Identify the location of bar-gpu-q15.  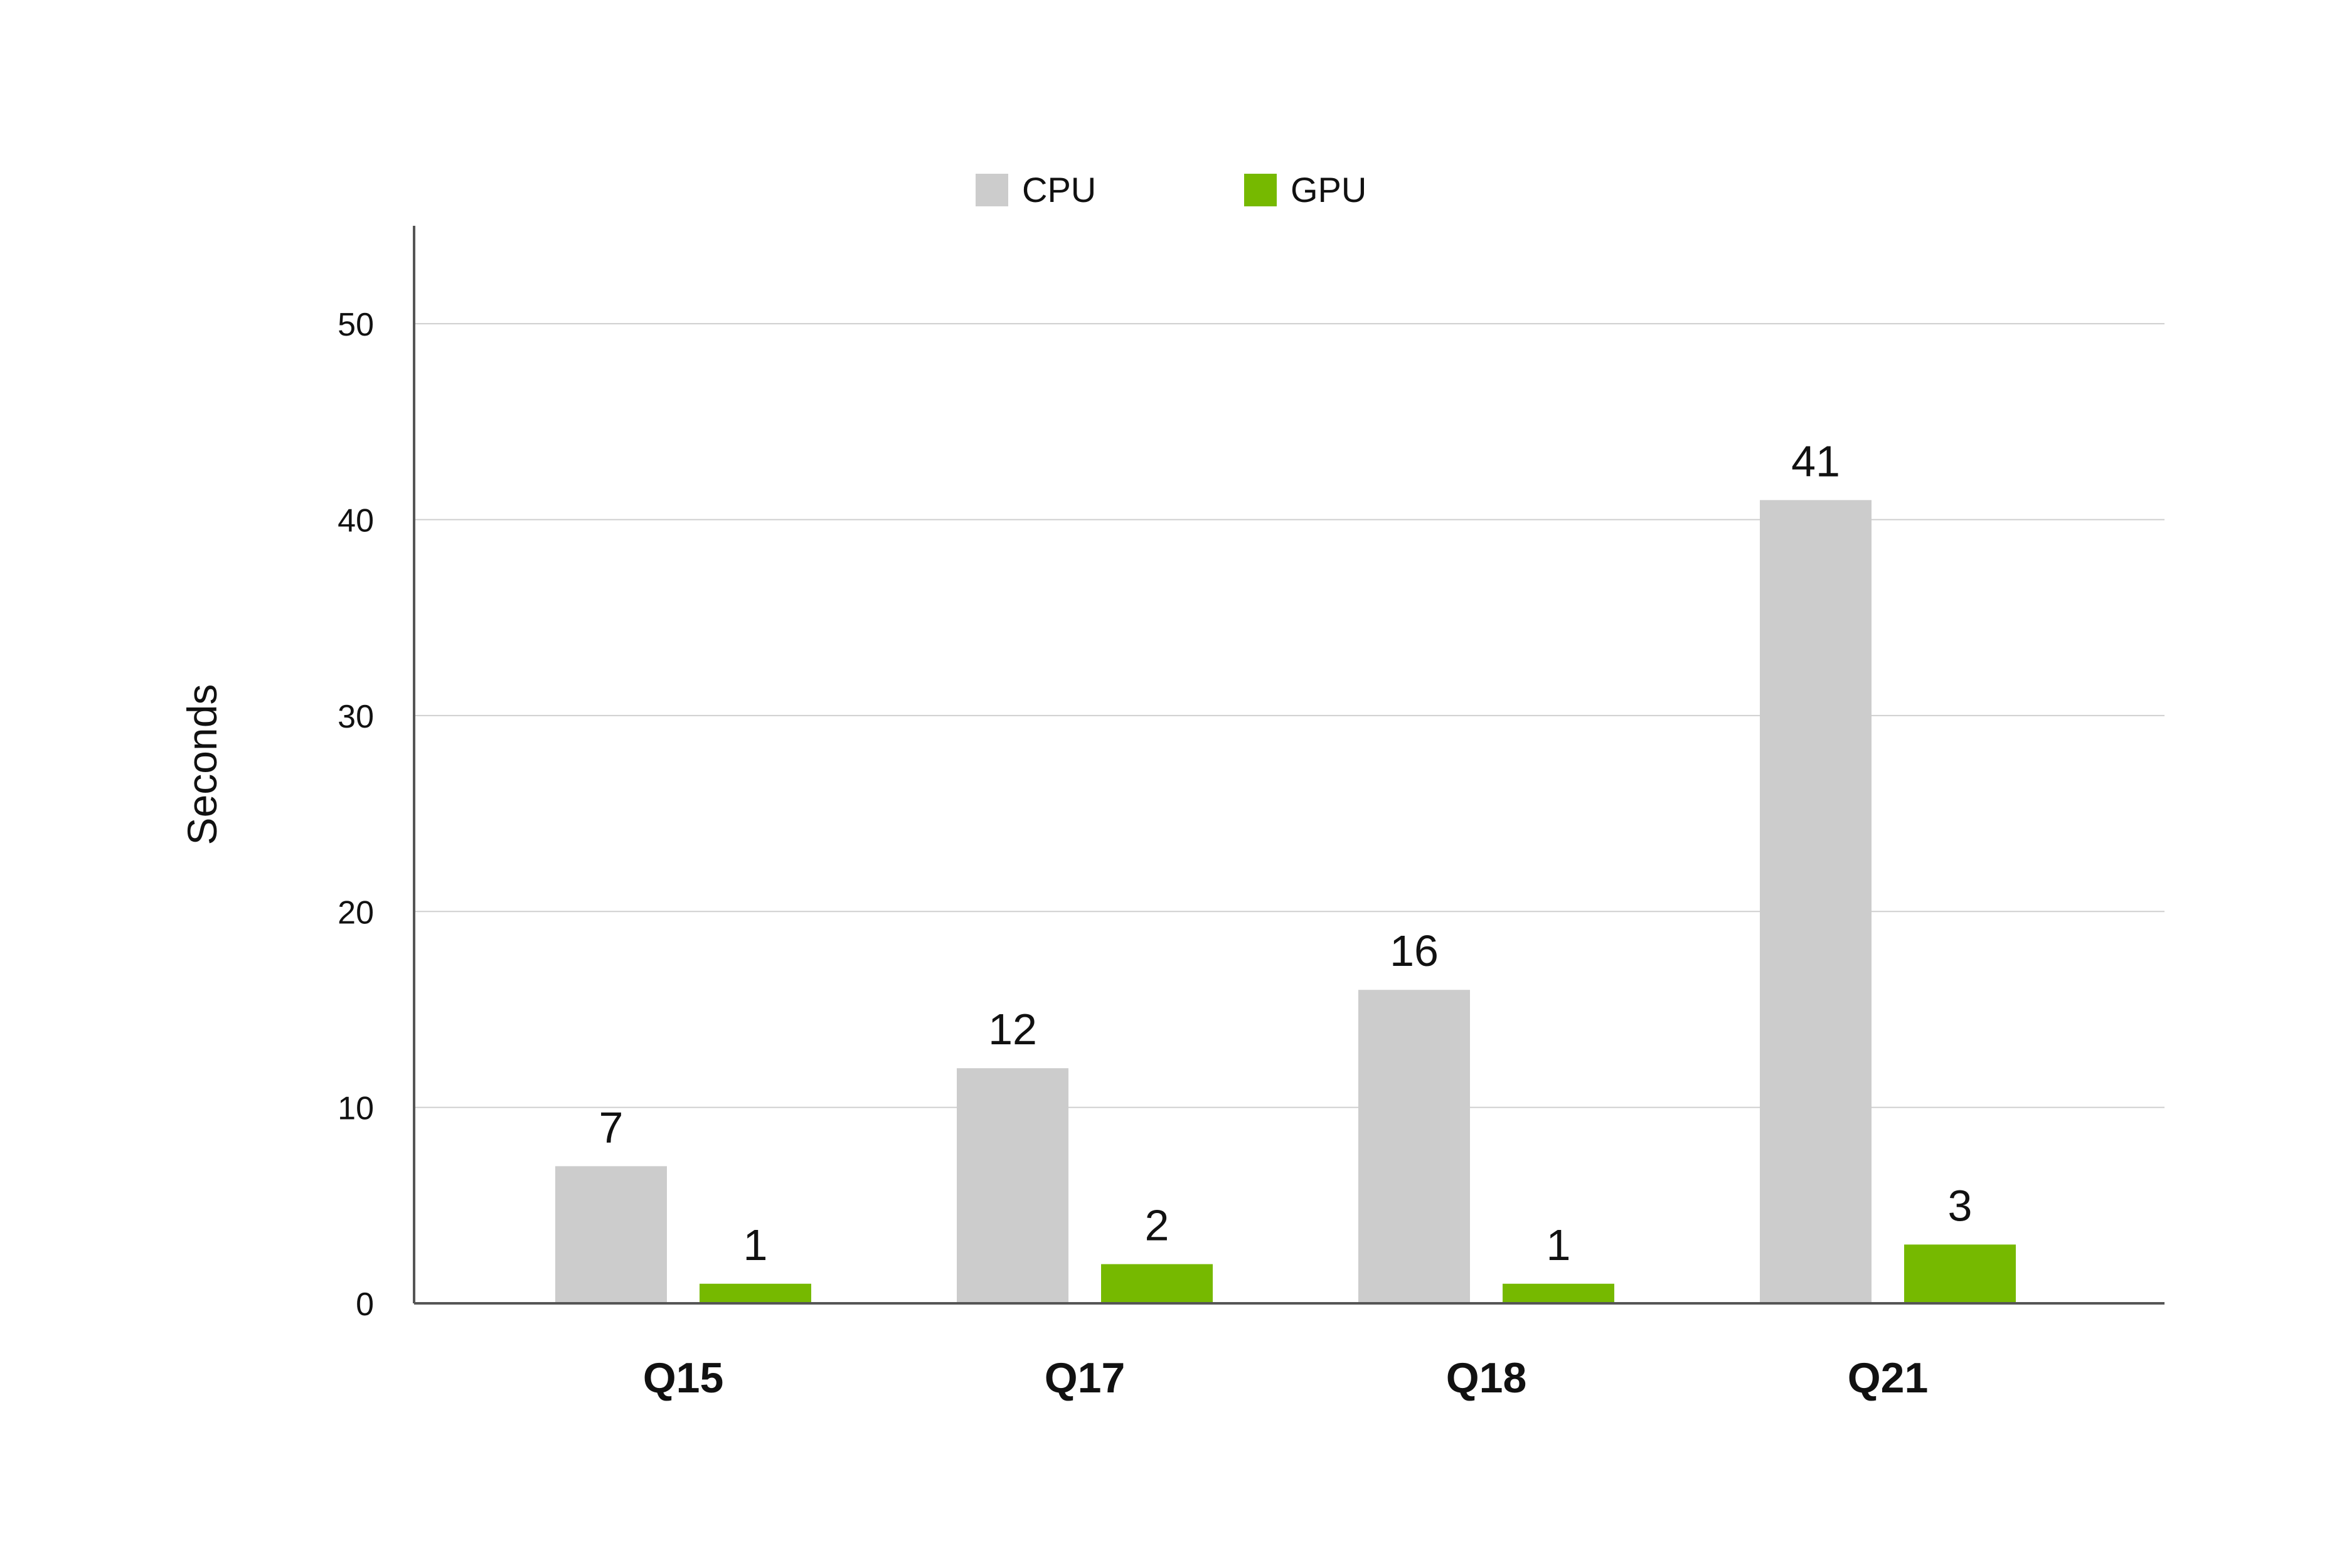
(756, 1293).